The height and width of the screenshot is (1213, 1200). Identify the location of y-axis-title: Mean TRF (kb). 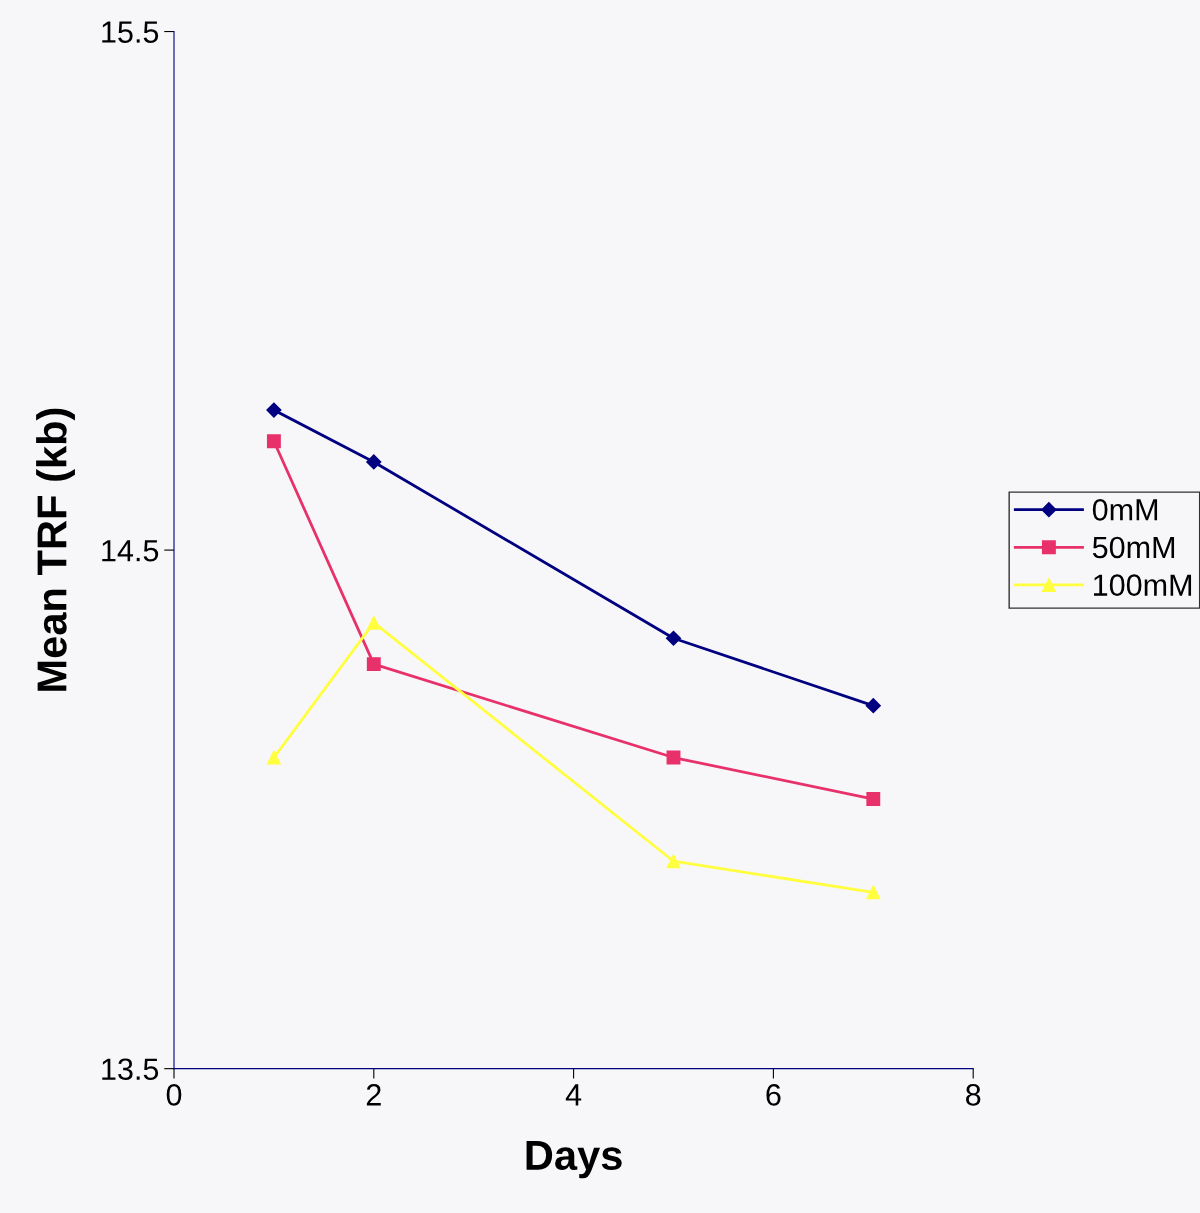
(55, 549).